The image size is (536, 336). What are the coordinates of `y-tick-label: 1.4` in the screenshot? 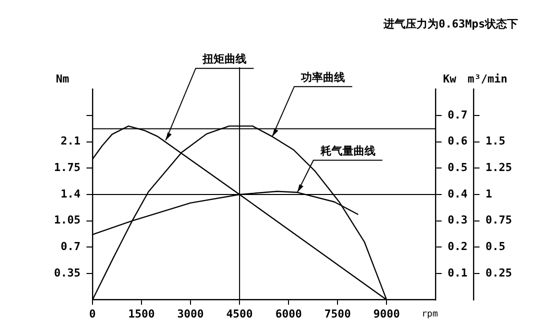 It's located at (70, 193).